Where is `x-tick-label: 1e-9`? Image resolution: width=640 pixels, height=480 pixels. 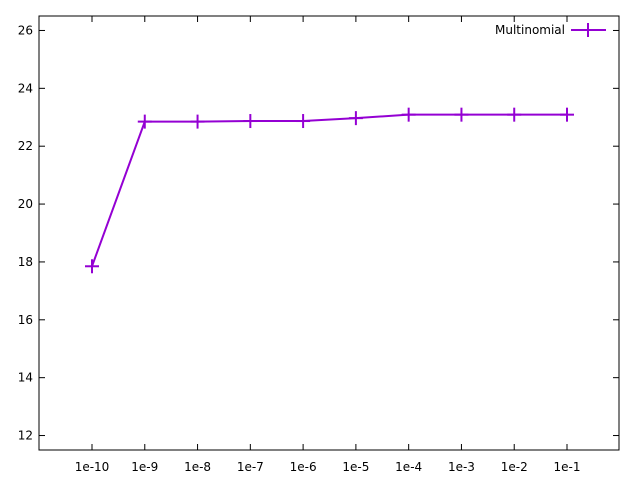
x-tick-label: 1e-9 is located at coordinates (144, 467).